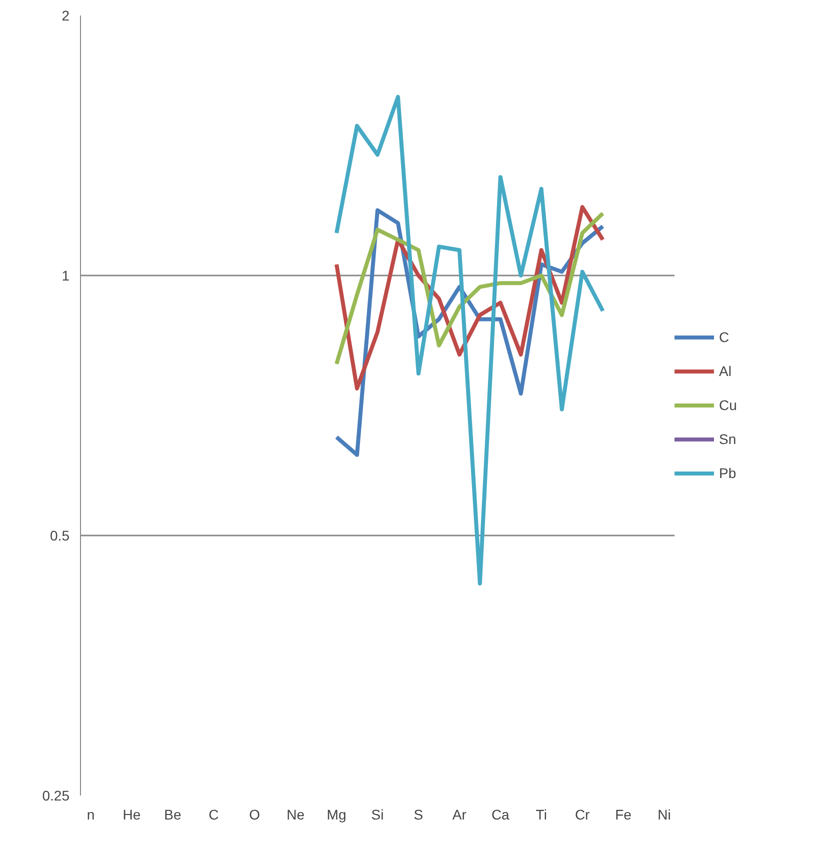  I want to click on x-tick-label: O, so click(254, 814).